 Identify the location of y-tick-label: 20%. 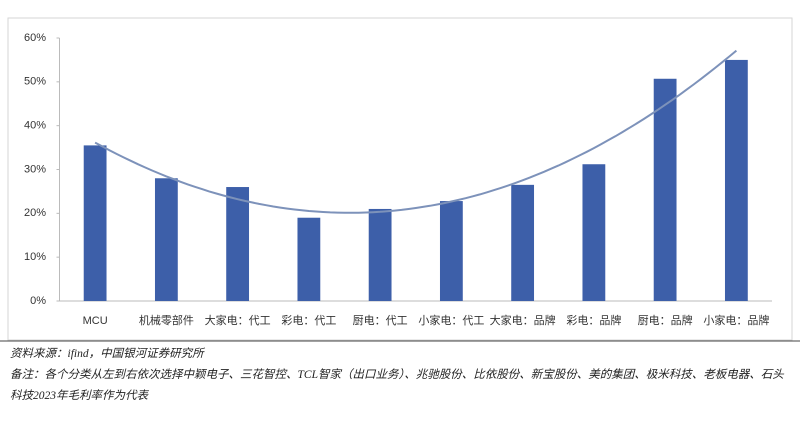
(35, 213).